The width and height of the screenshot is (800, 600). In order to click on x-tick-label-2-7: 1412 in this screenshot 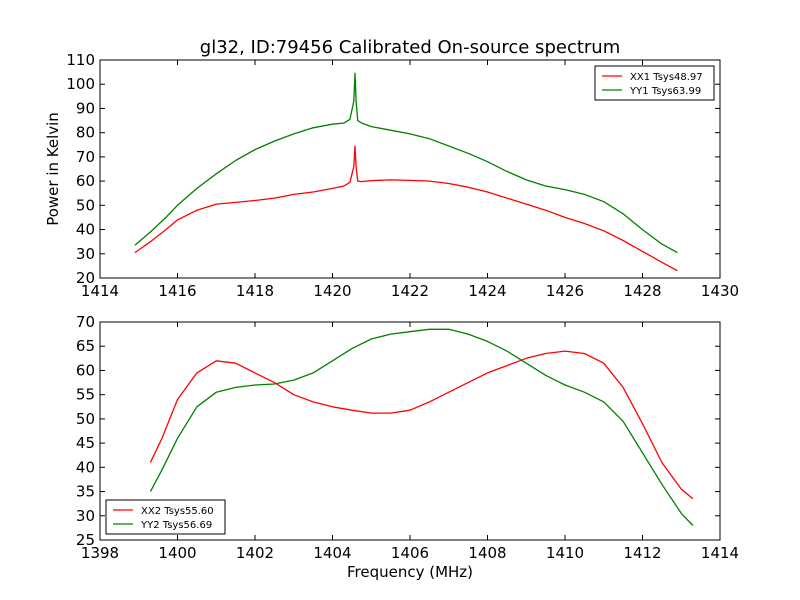, I will do `click(642, 553)`.